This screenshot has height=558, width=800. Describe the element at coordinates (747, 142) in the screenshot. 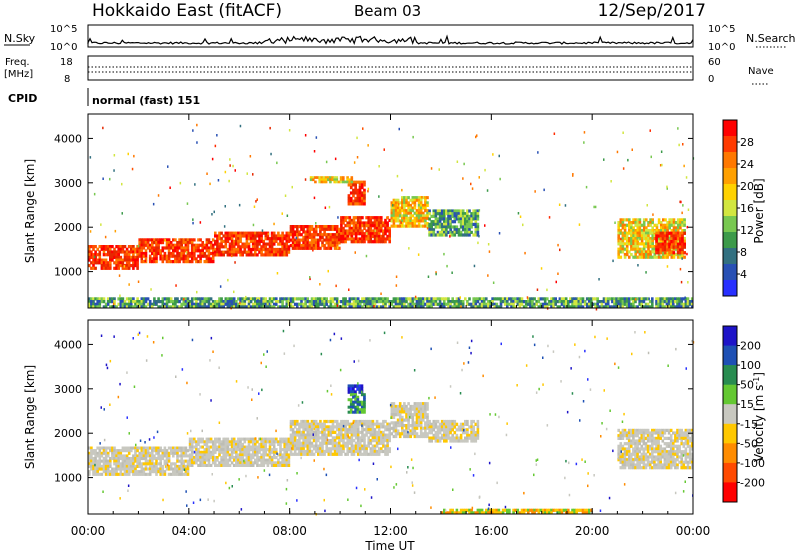

I see `colorbar-tick-label: 28` at that location.